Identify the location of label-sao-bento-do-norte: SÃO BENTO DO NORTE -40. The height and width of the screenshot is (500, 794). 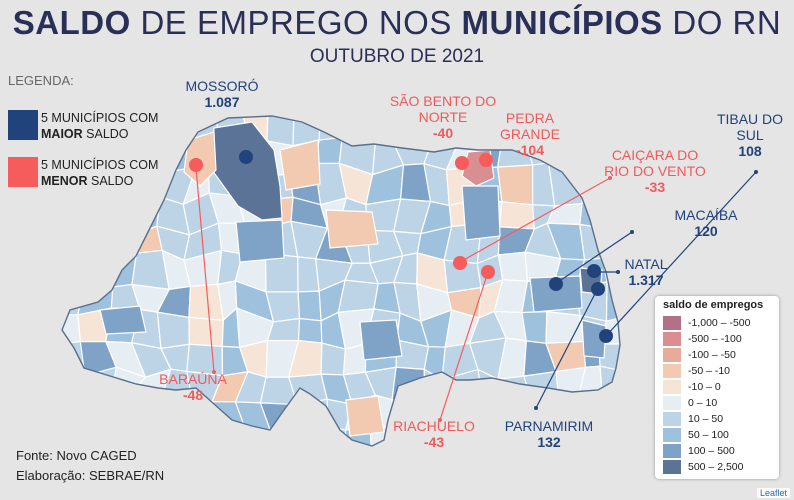
(443, 117).